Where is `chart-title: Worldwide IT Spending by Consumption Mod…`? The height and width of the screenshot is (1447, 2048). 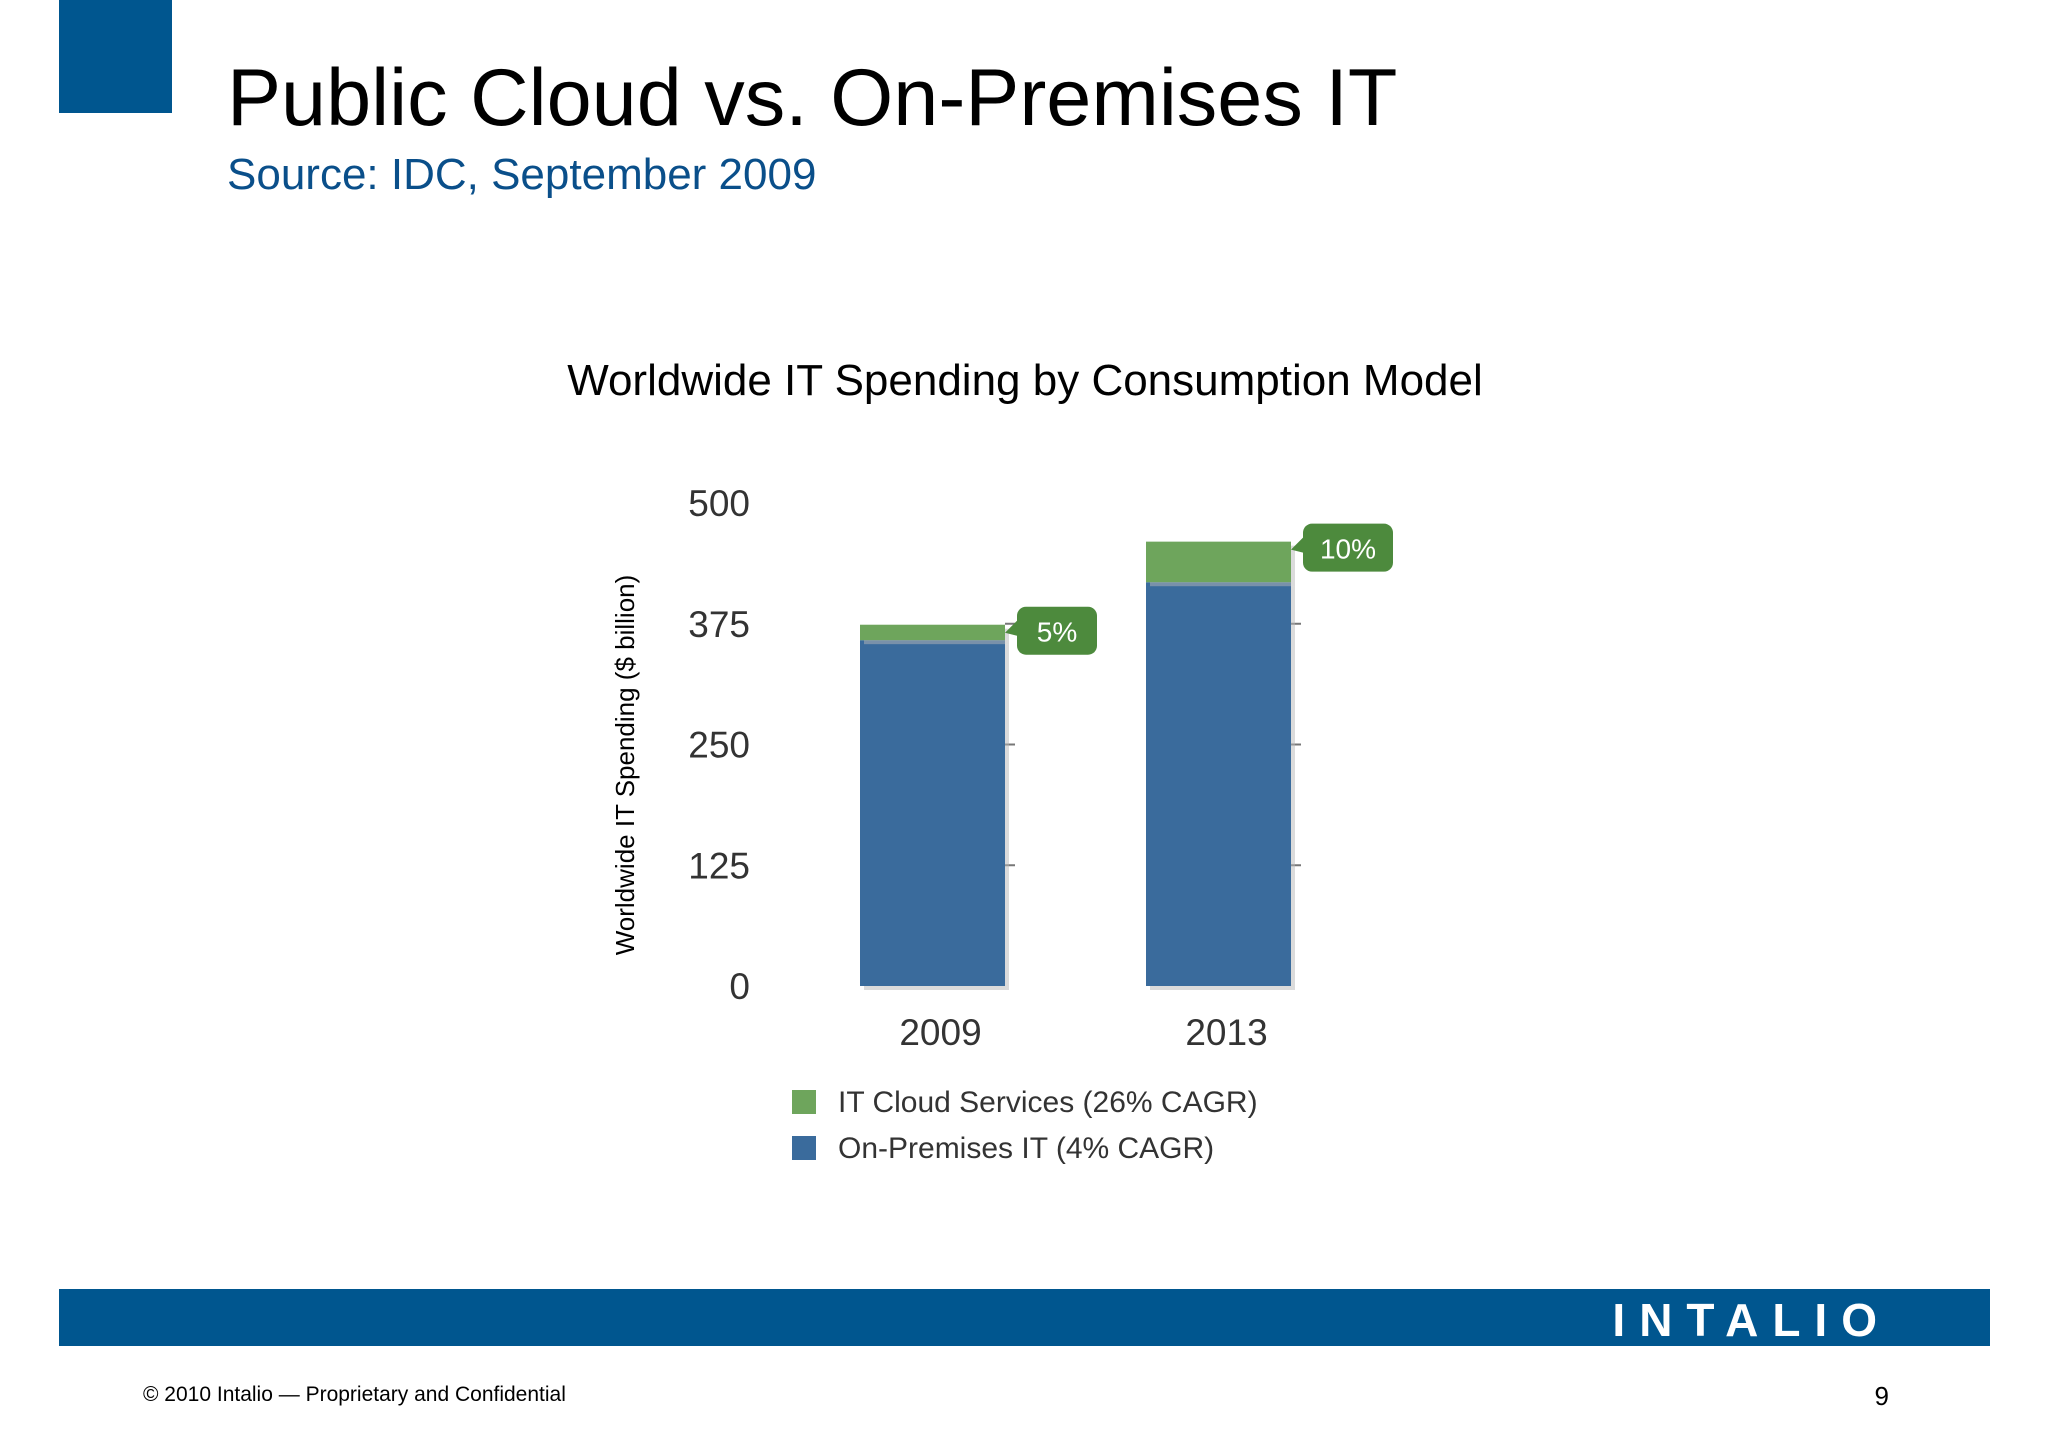
chart-title: Worldwide IT Spending by Consumption Mod… is located at coordinates (1025, 380).